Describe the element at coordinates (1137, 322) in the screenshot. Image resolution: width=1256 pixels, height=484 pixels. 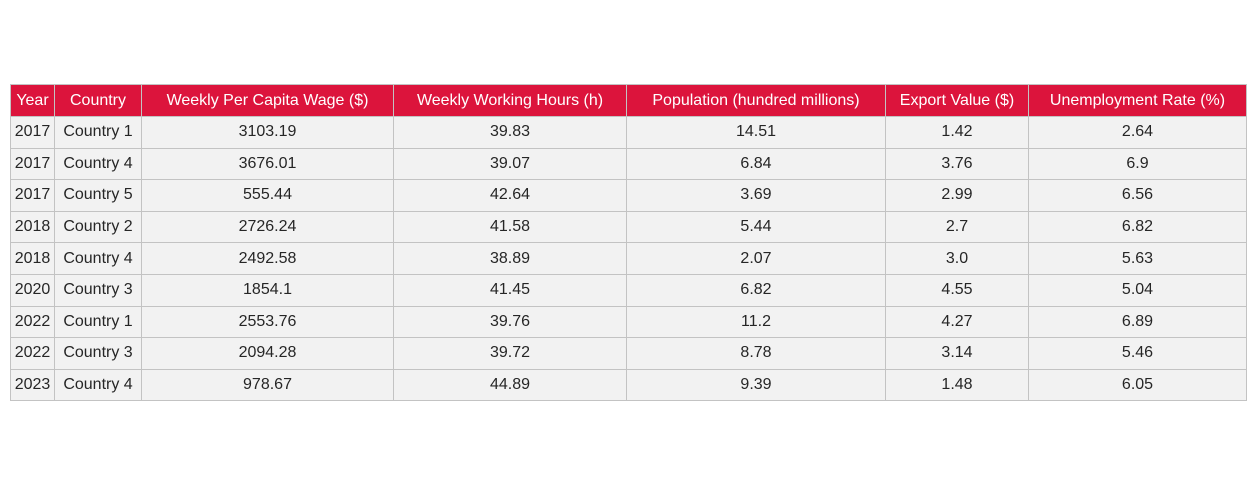
I see `table-cell: 6.89` at that location.